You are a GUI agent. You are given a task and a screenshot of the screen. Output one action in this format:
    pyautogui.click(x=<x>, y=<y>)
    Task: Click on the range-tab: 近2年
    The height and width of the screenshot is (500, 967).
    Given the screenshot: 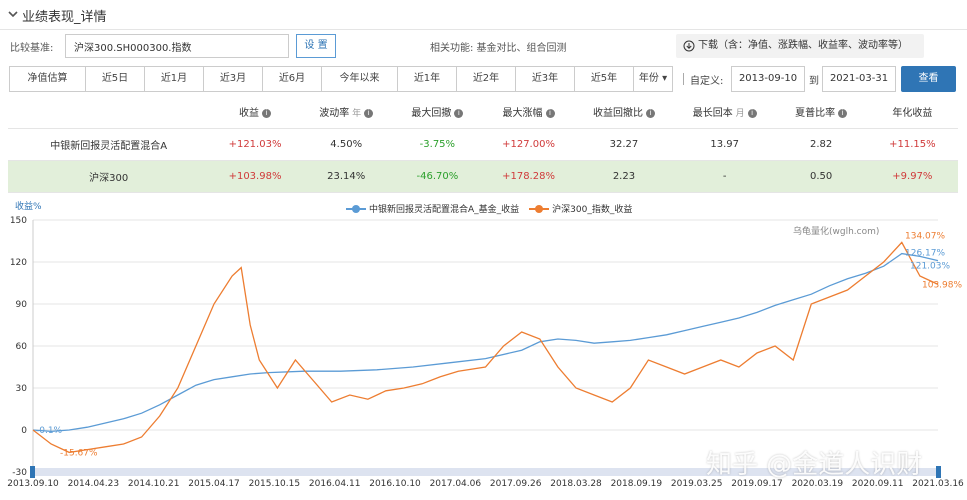 What is the action you would take?
    pyautogui.click(x=486, y=79)
    